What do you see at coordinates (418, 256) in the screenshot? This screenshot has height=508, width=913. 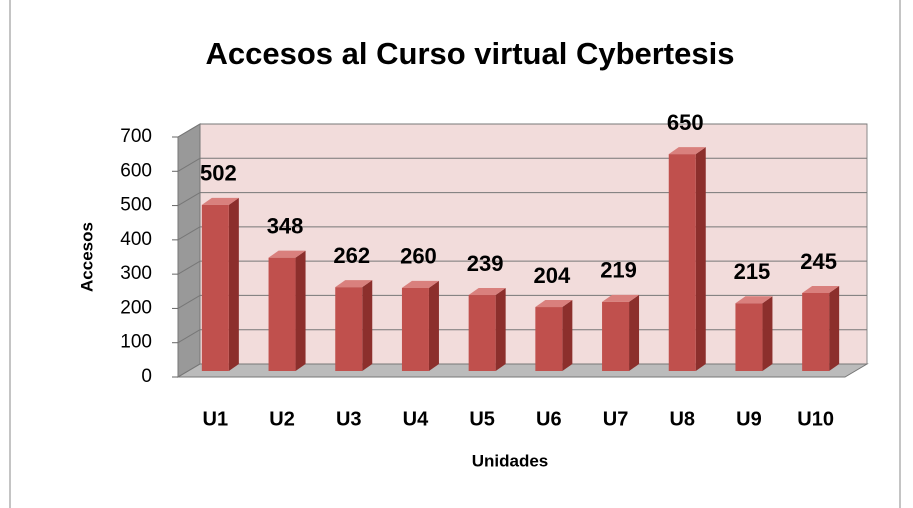 I see `data-label: 260` at bounding box center [418, 256].